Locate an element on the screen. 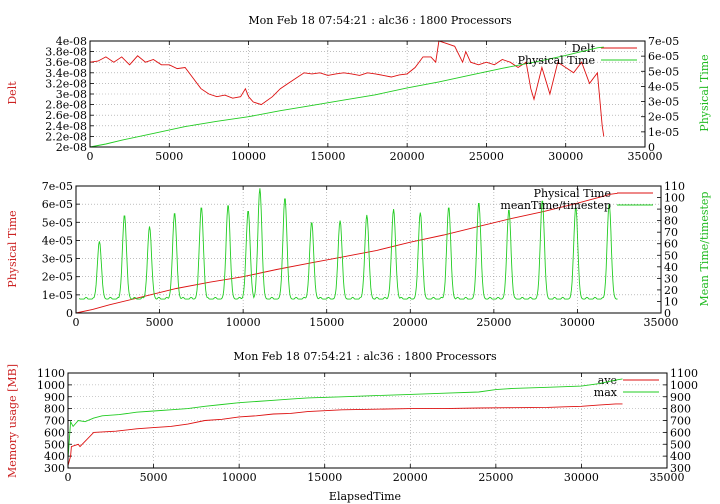 Image resolution: width=720 pixels, height=504 pixels. y2-tick-label: 20 is located at coordinates (671, 290).